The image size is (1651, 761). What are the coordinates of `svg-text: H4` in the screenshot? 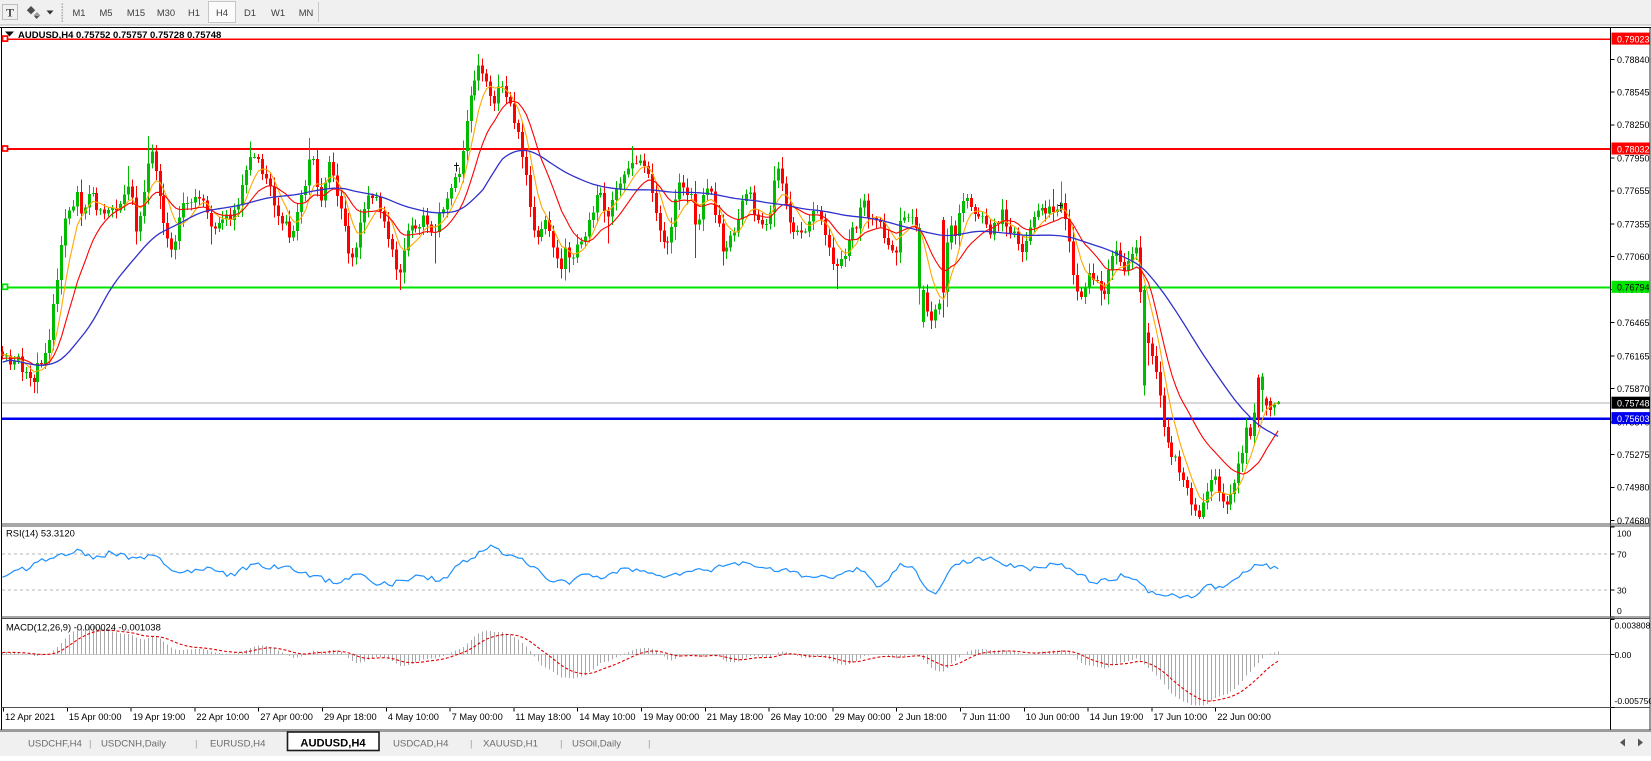 It's located at (222, 12).